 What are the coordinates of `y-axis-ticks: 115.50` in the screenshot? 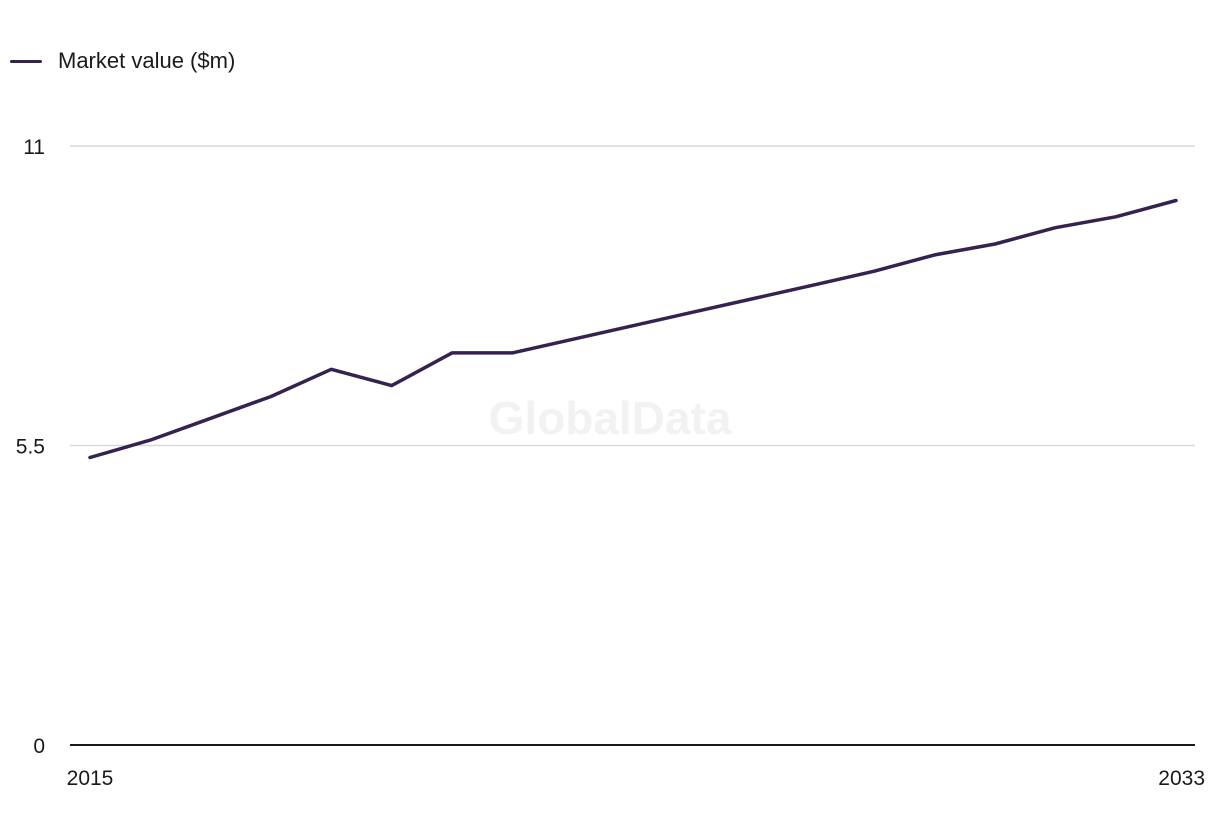 It's located at (30, 447).